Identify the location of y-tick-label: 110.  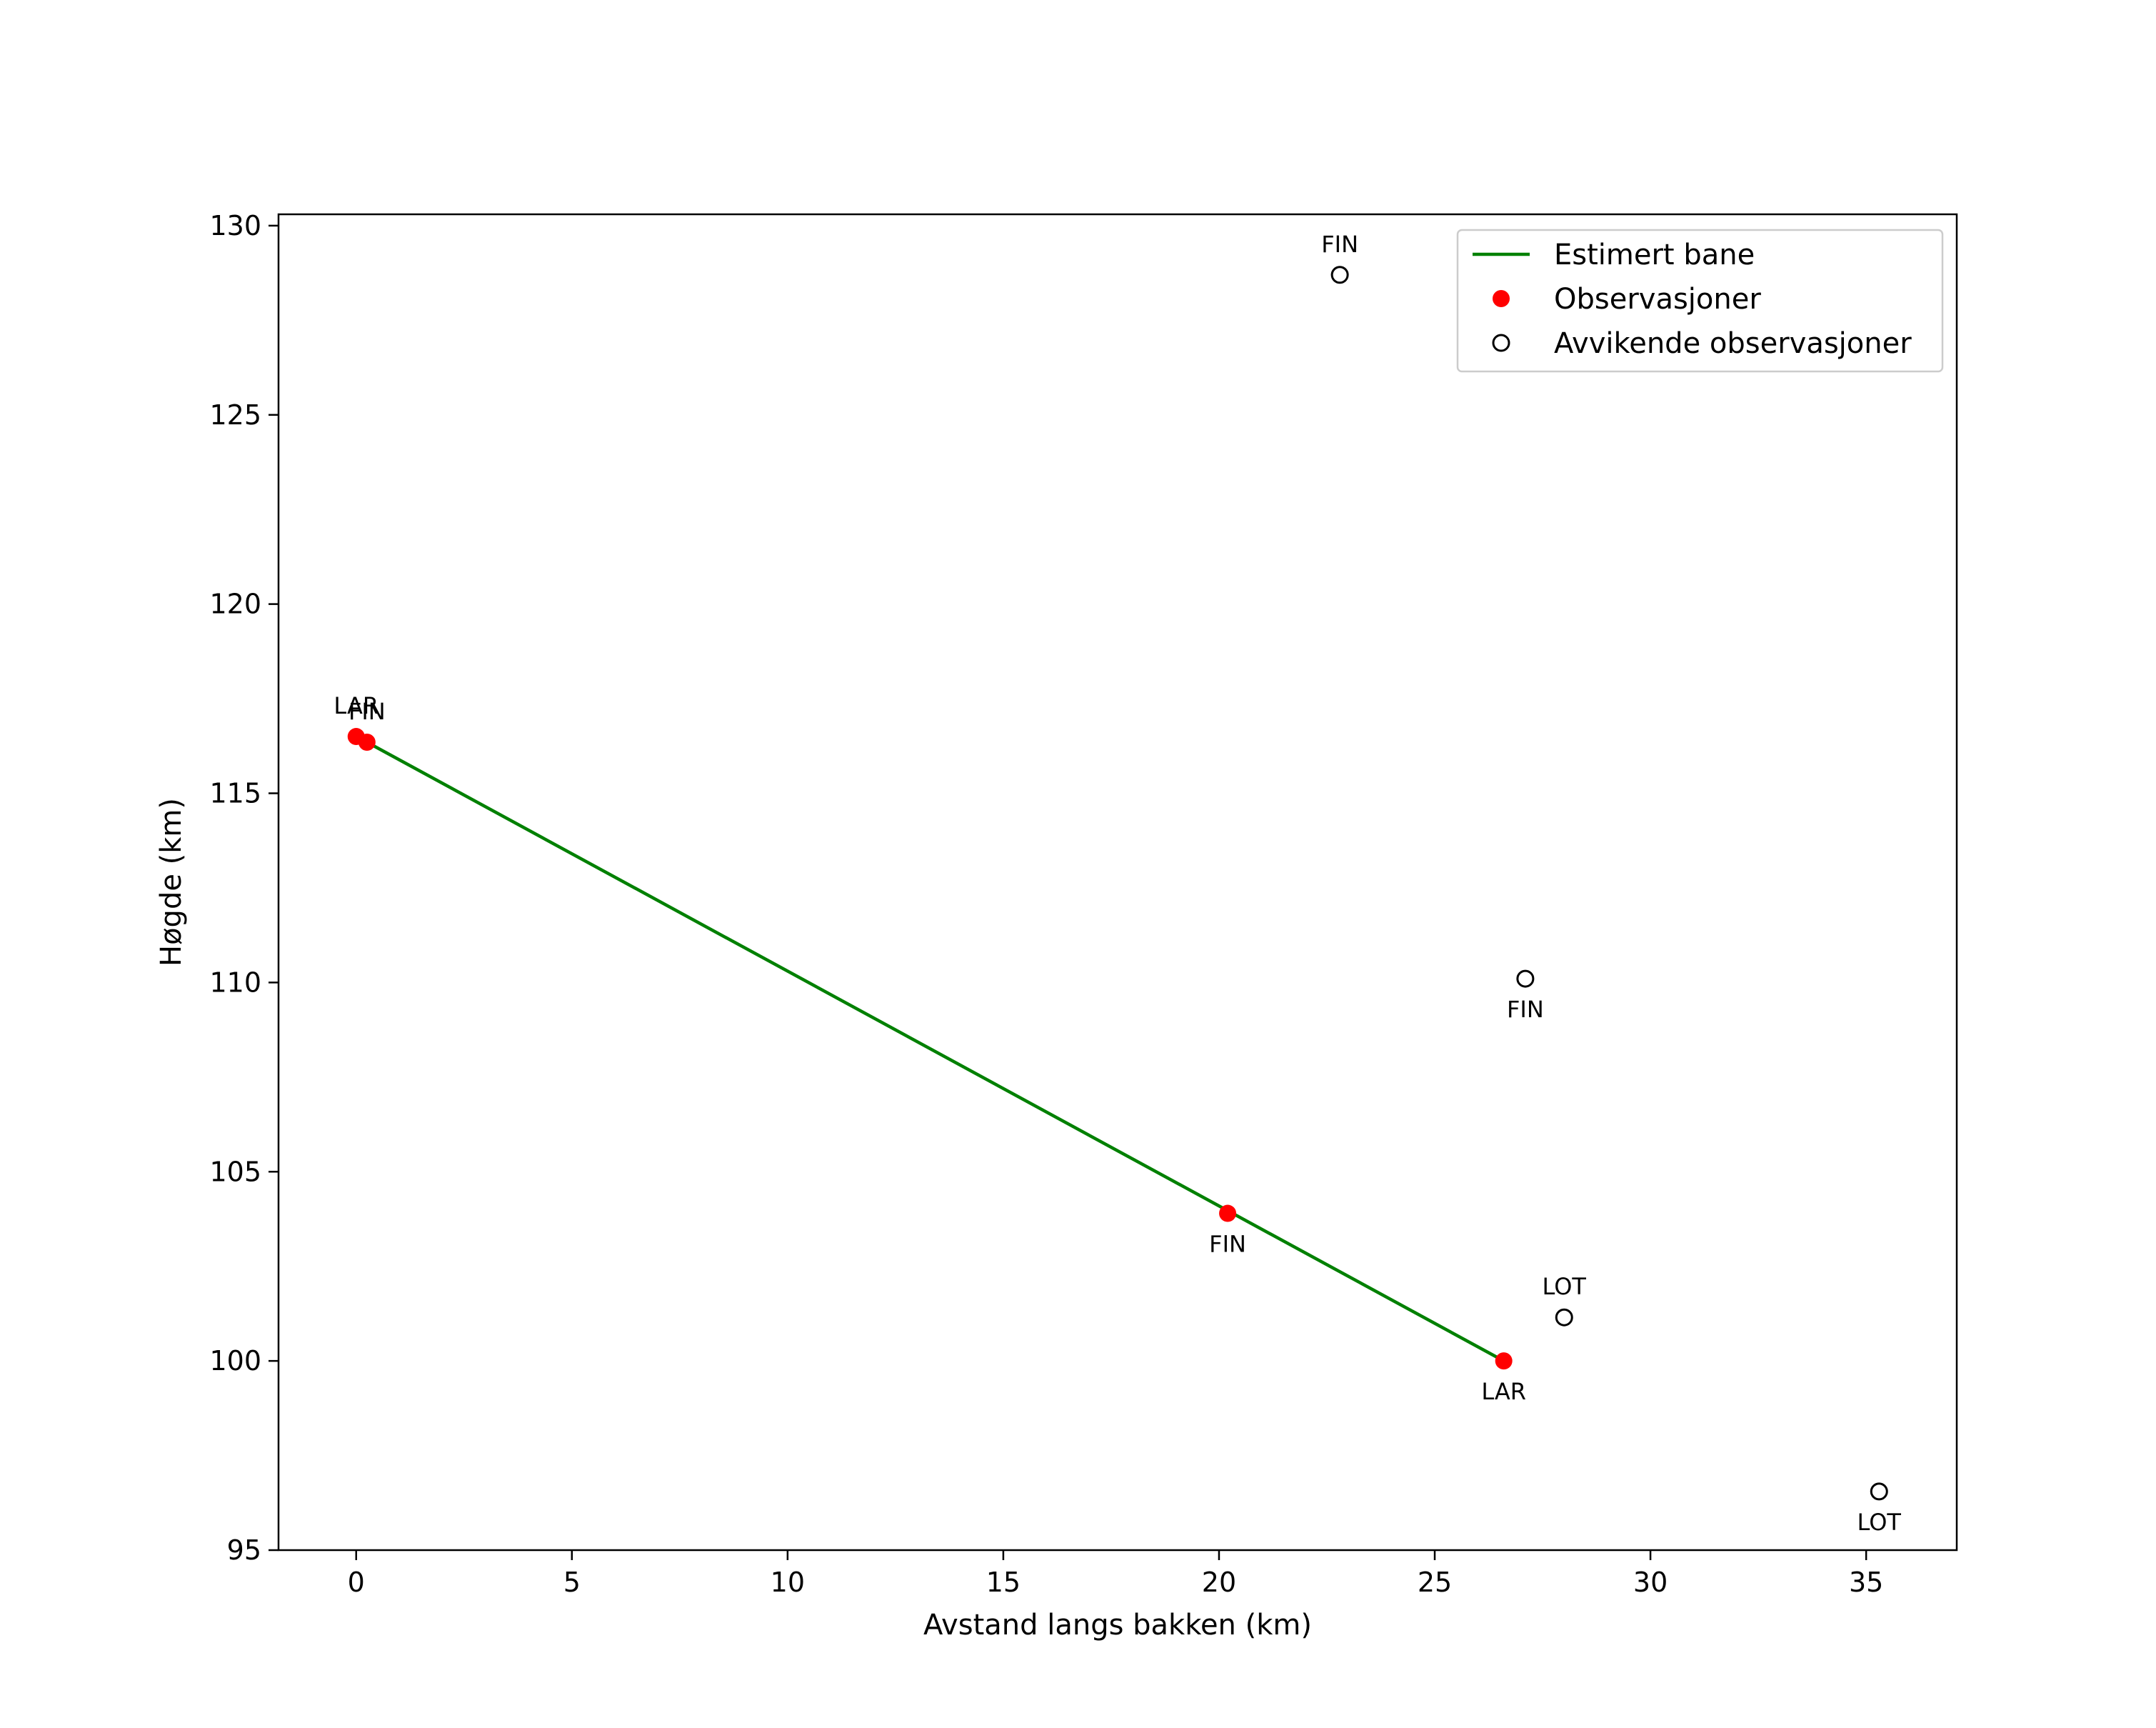
(235, 982).